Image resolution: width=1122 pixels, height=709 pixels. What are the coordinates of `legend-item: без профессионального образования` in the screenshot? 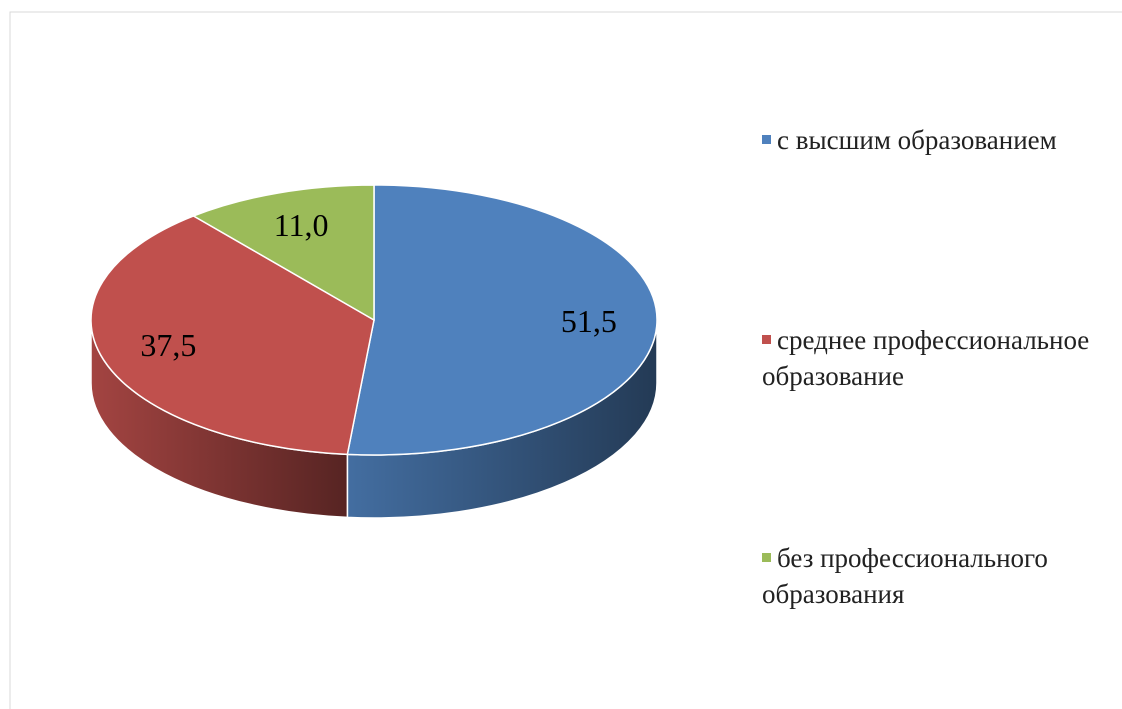 It's located at (937, 576).